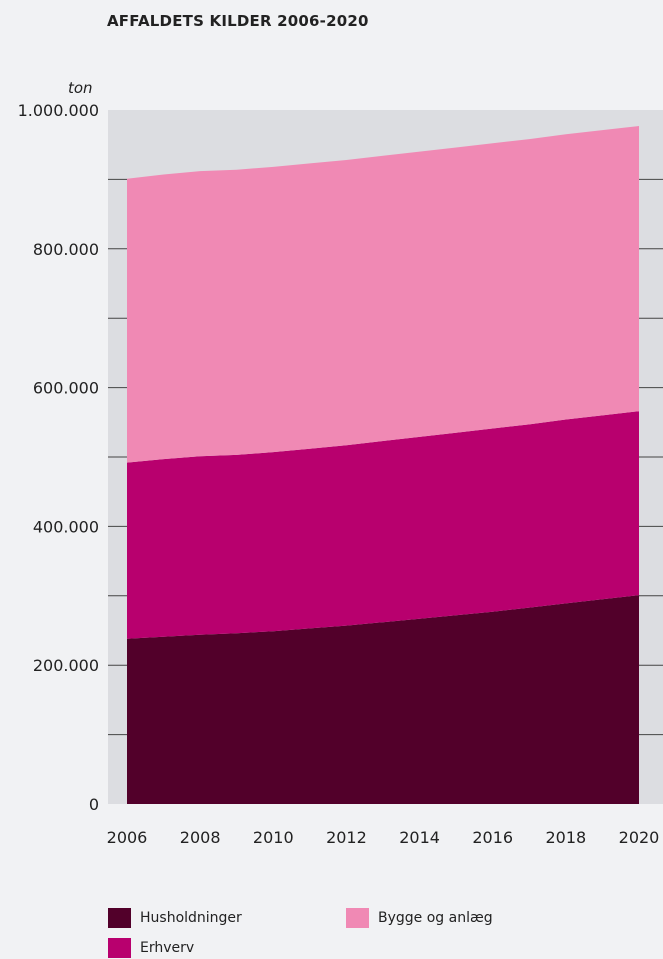  What do you see at coordinates (419, 837) in the screenshot?
I see `x-tick-label: 2014` at bounding box center [419, 837].